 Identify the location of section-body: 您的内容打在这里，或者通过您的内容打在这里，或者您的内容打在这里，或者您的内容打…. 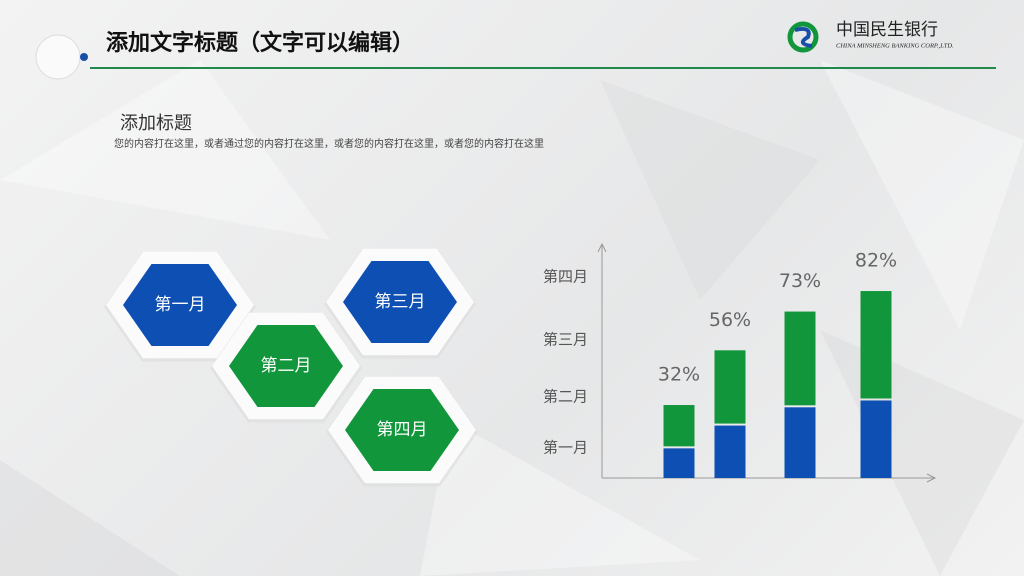
(329, 143).